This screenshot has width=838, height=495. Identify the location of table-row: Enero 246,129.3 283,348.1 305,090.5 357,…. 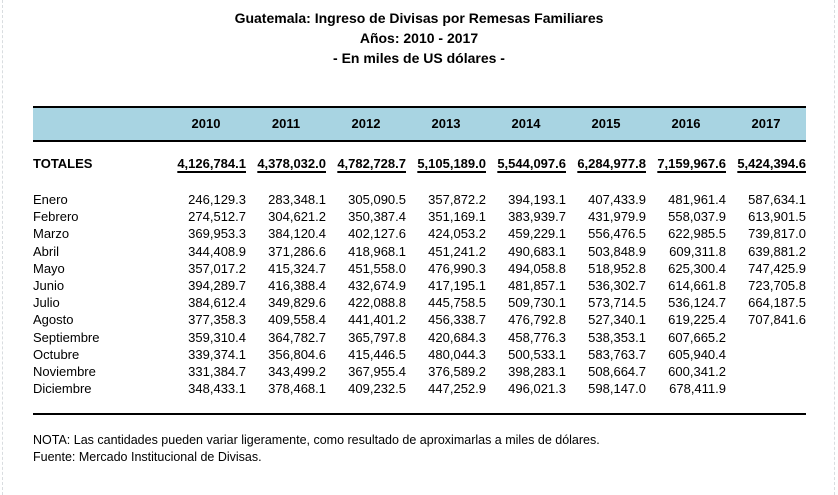
(419, 199).